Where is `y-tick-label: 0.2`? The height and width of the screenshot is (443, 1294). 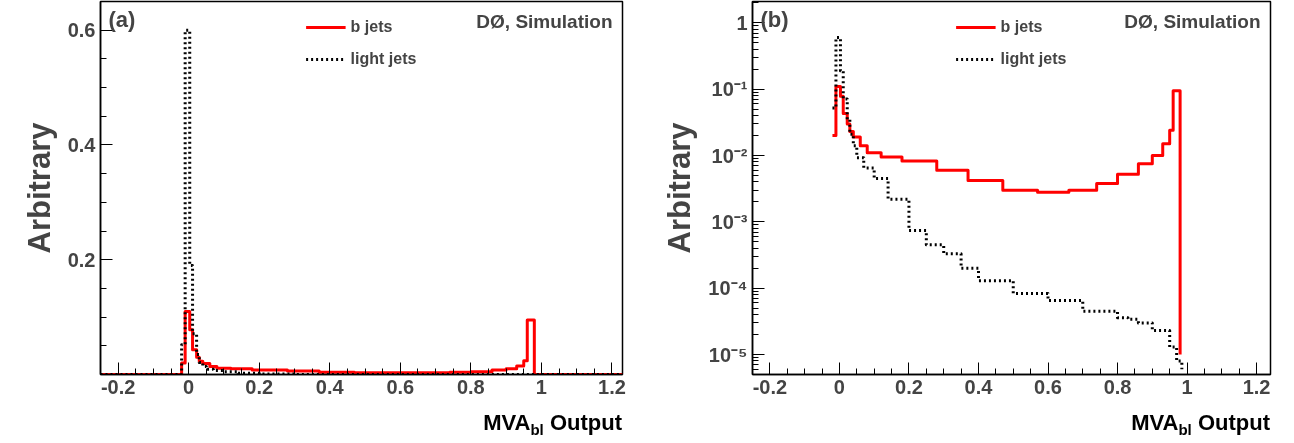
y-tick-label: 0.2 is located at coordinates (81, 259).